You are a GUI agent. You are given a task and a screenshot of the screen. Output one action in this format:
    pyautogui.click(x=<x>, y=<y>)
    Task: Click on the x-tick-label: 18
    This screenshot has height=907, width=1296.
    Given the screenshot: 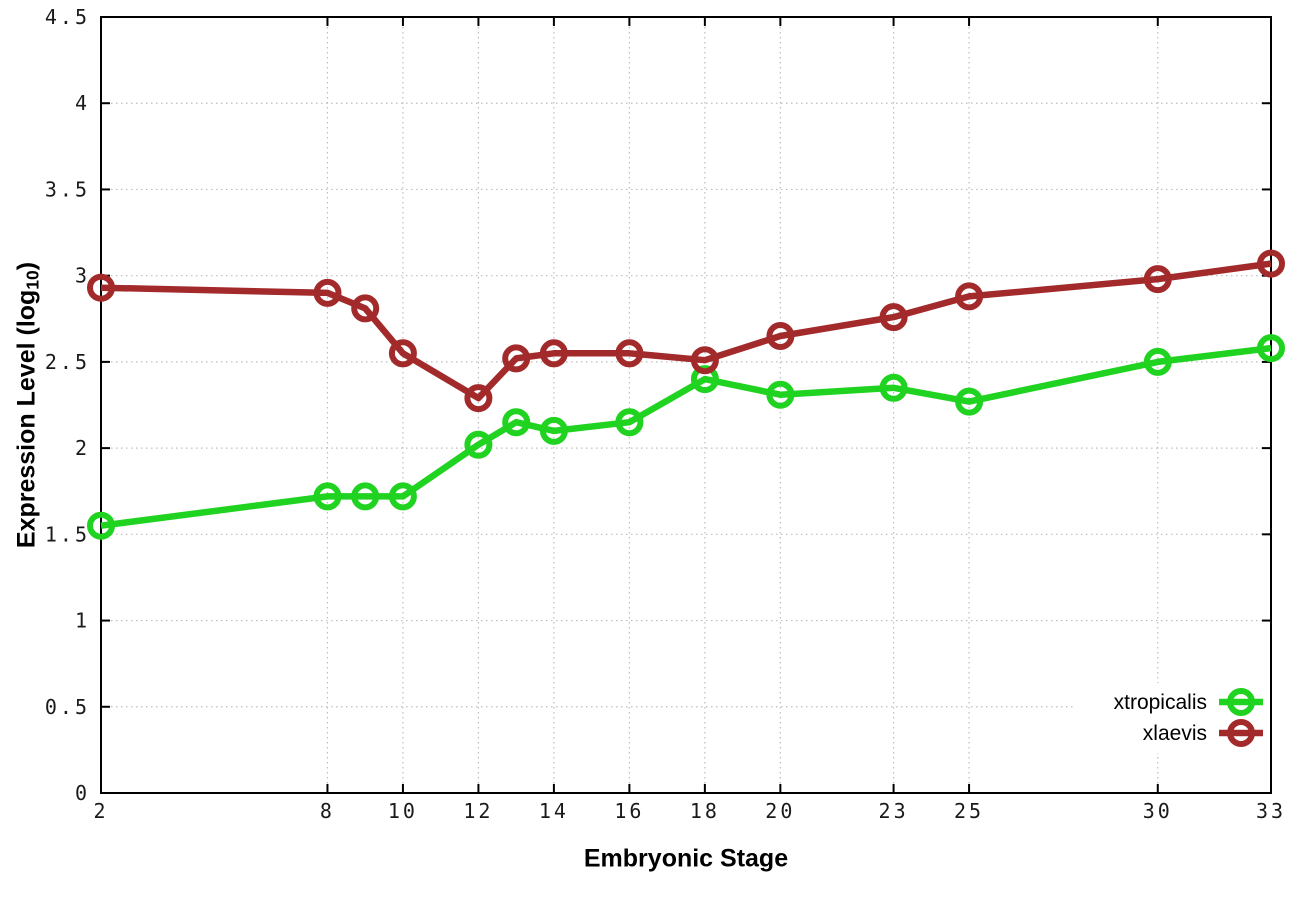 What is the action you would take?
    pyautogui.click(x=705, y=811)
    